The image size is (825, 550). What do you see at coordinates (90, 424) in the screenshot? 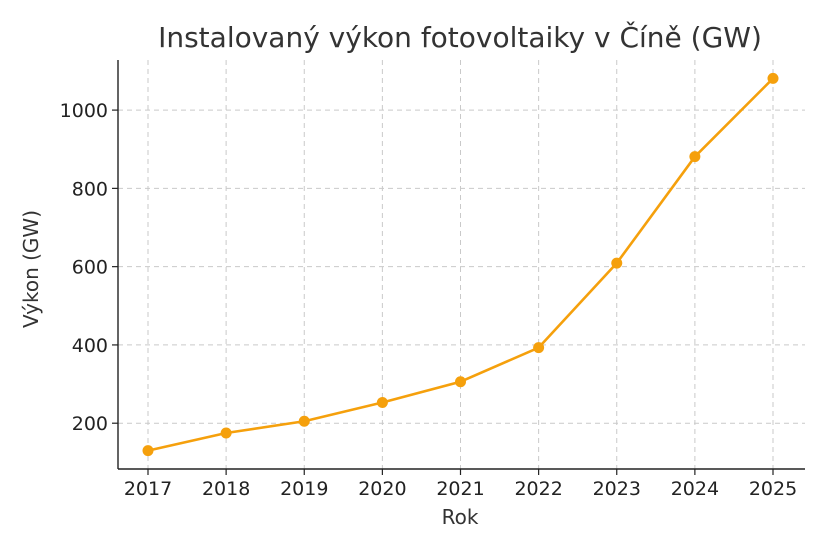
I see `y-tick-label: 200` at bounding box center [90, 424].